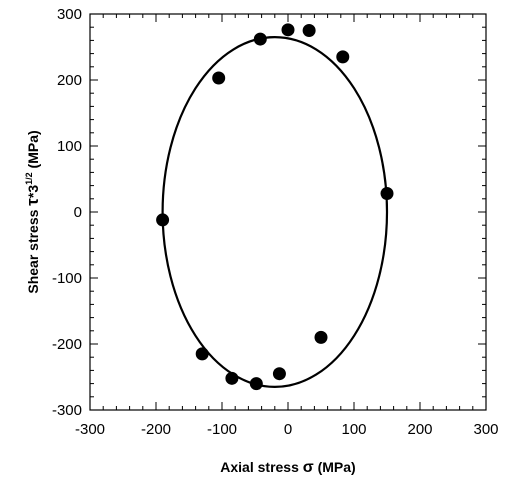 Image resolution: width=506 pixels, height=484 pixels. What do you see at coordinates (222, 429) in the screenshot?
I see `x-tick-label: -100` at bounding box center [222, 429].